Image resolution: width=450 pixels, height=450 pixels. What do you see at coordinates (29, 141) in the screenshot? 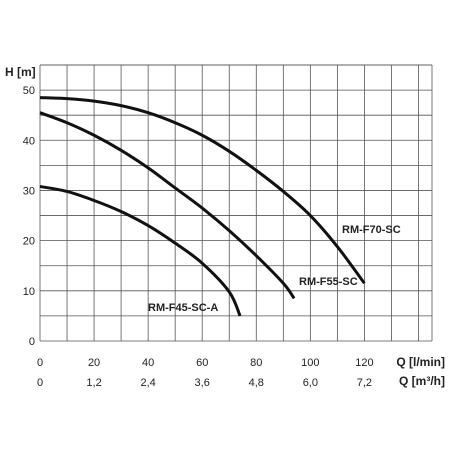
I see `y-tick-label: 40` at bounding box center [29, 141].